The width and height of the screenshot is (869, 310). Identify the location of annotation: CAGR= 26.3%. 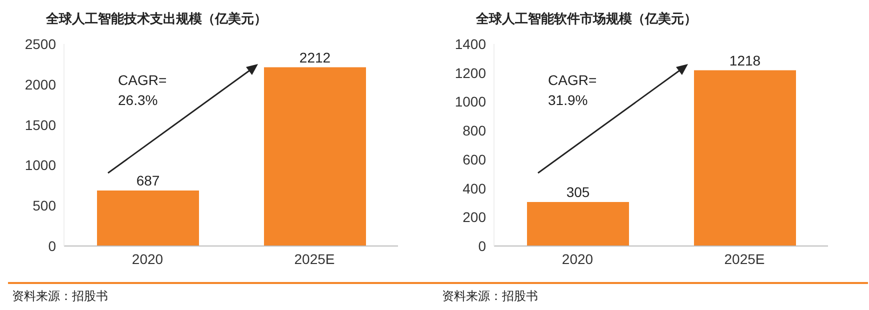
(142, 90).